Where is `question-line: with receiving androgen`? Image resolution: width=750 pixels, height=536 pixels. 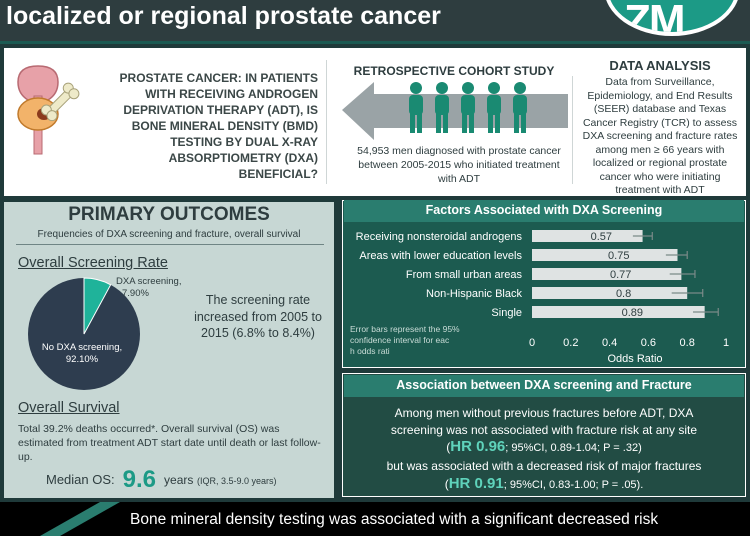
question-line: with receiving androgen is located at coordinates (231, 94).